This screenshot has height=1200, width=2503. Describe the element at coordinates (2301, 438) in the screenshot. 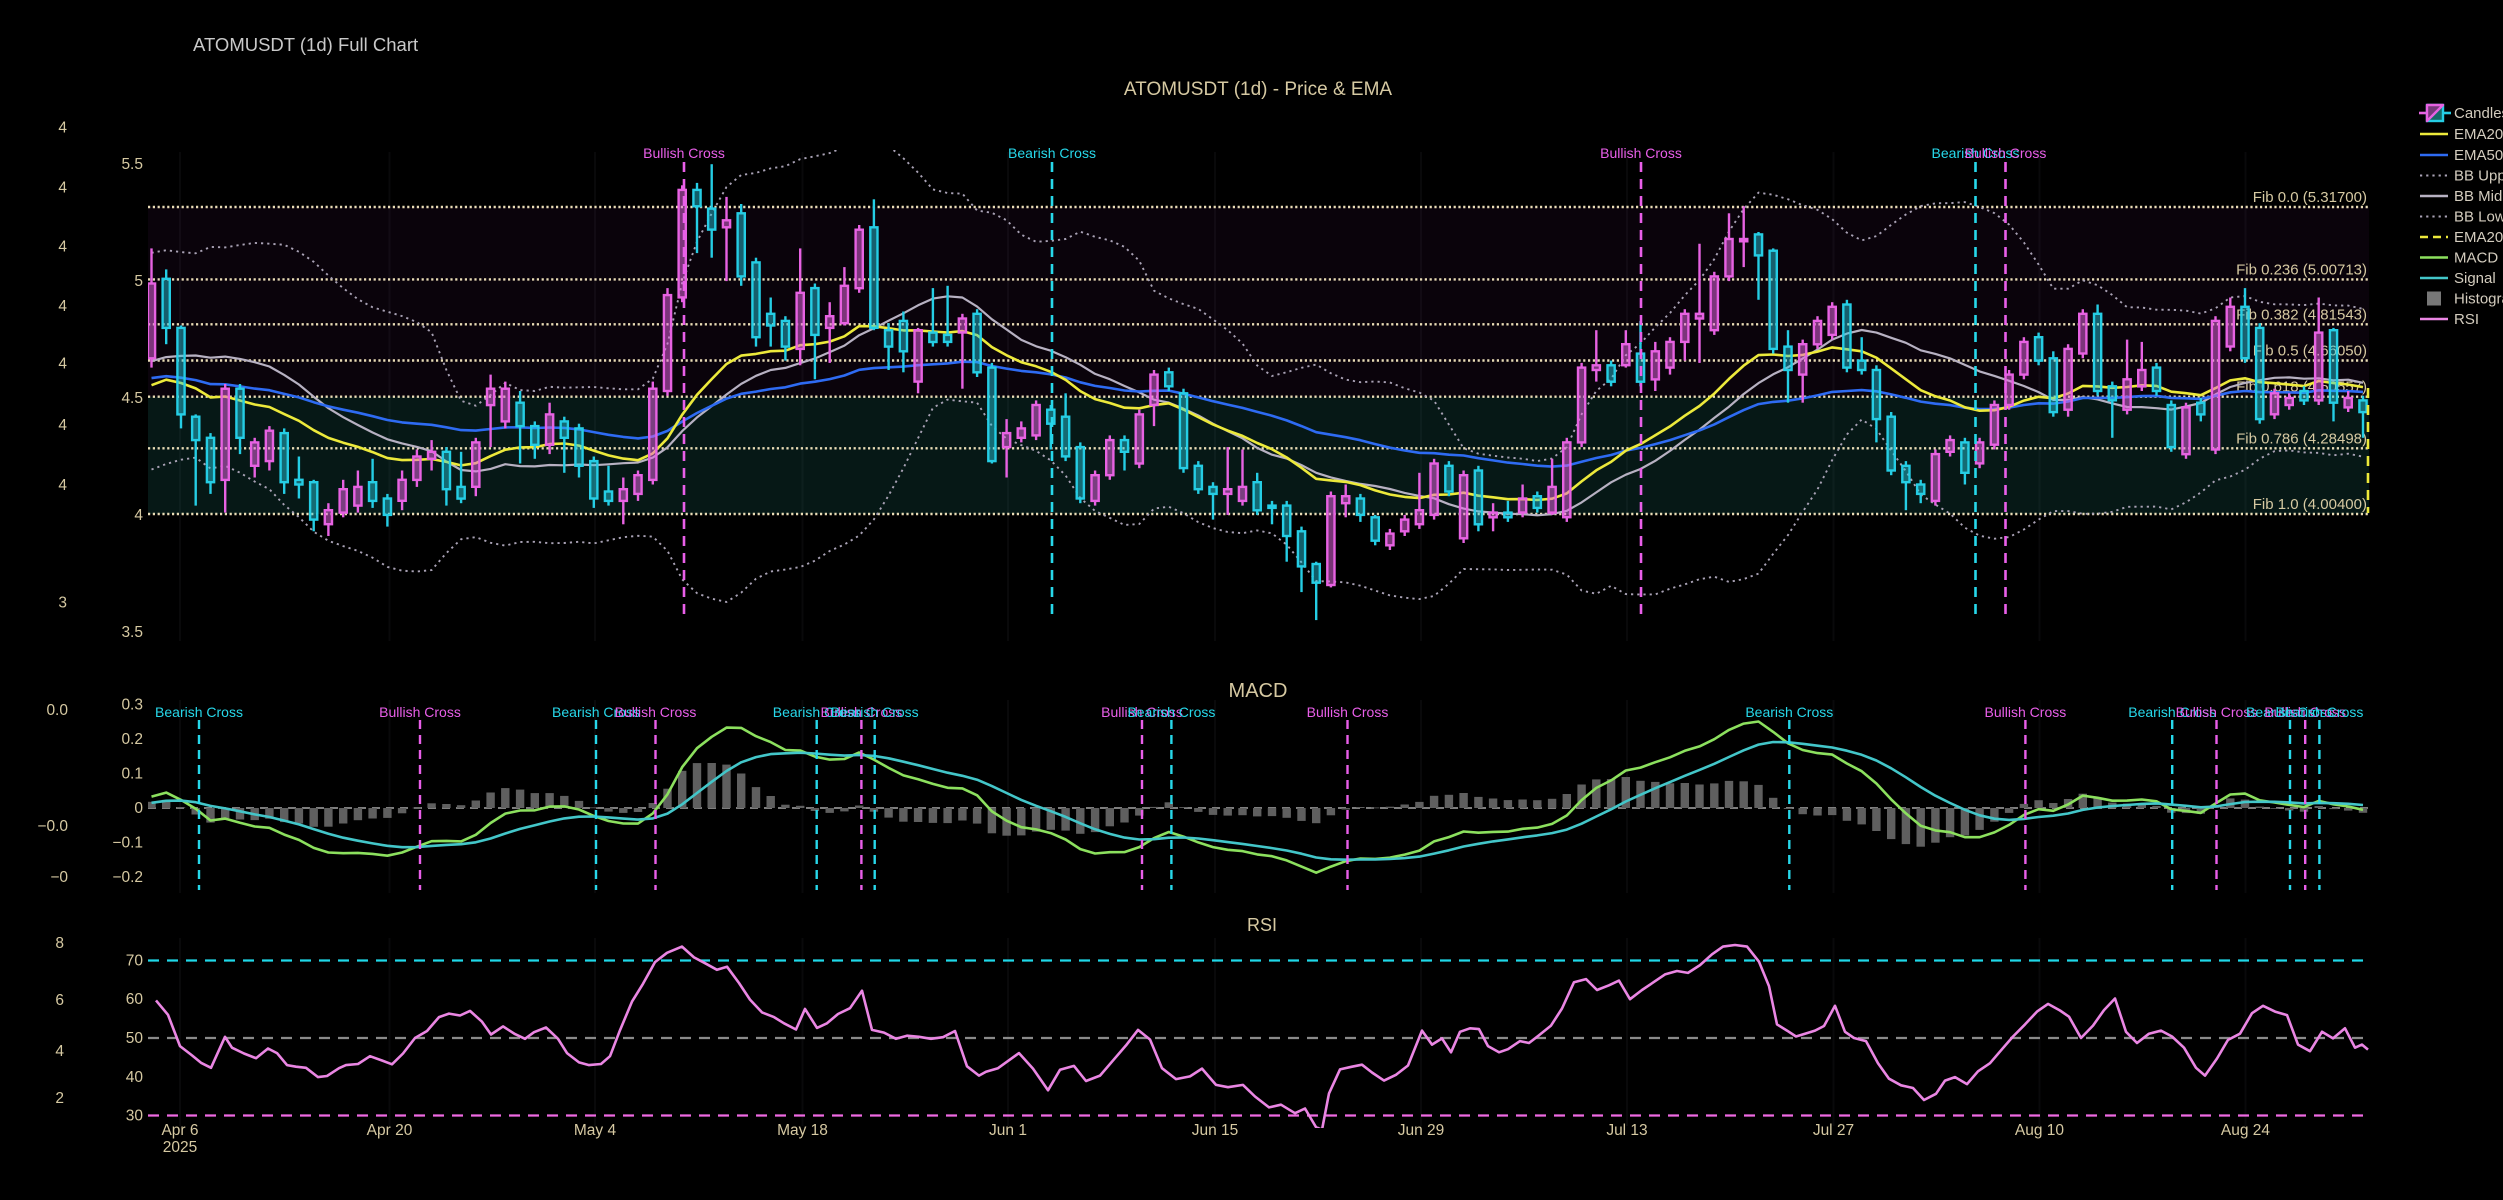

I see `svg-text: Fib 0.786 (4.28498)` at that location.